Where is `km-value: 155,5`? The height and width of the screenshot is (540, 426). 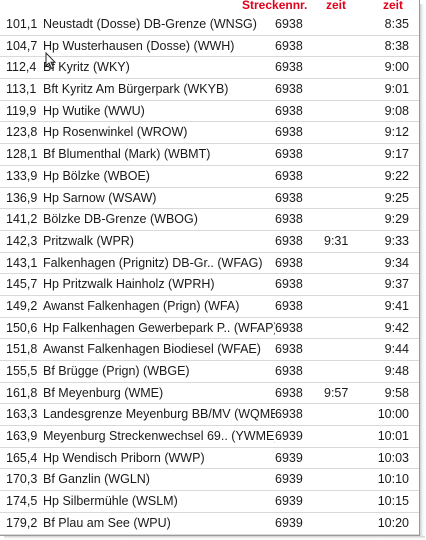
km-value: 155,5 is located at coordinates (22, 371).